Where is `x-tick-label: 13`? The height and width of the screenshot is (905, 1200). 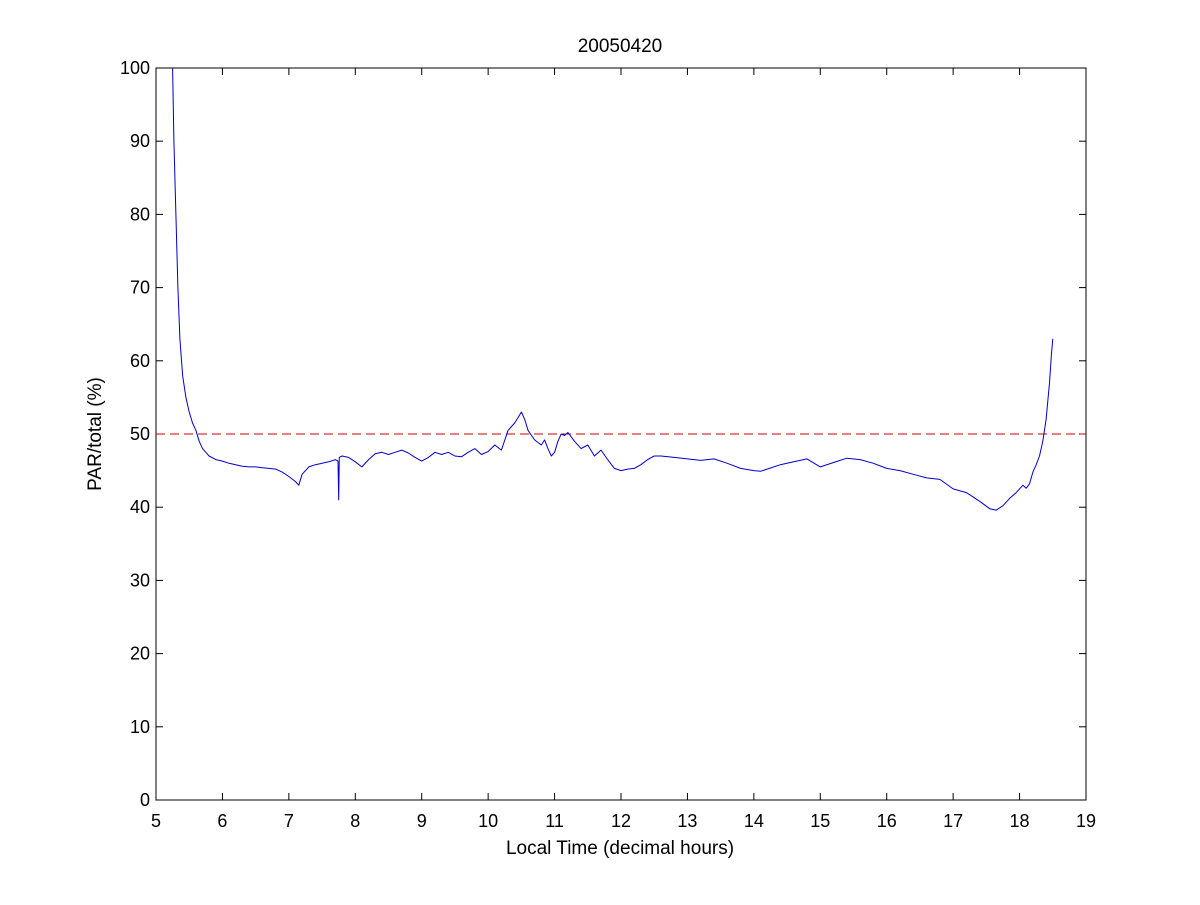
x-tick-label: 13 is located at coordinates (687, 821).